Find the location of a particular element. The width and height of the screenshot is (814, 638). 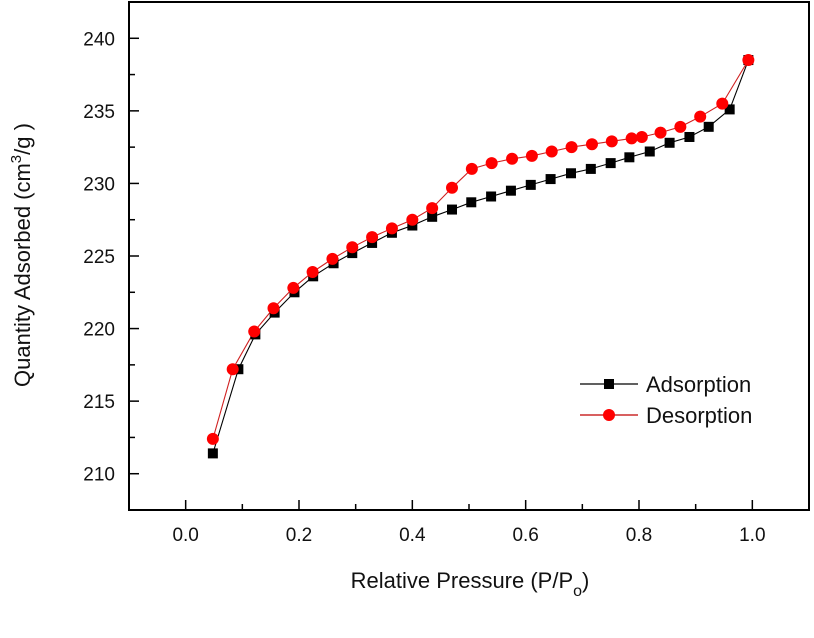

y-tick-label: 220 is located at coordinates (99, 330).